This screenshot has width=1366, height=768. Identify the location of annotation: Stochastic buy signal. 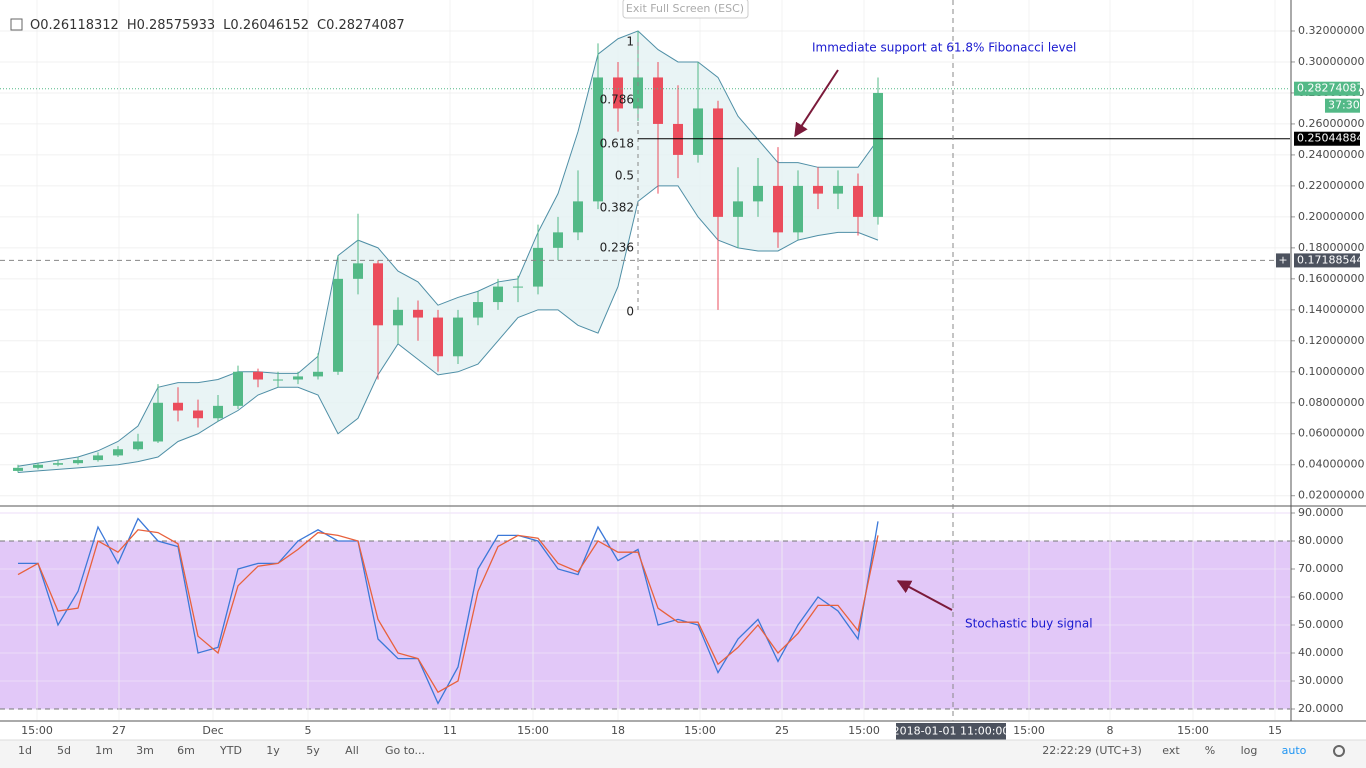
(1029, 624).